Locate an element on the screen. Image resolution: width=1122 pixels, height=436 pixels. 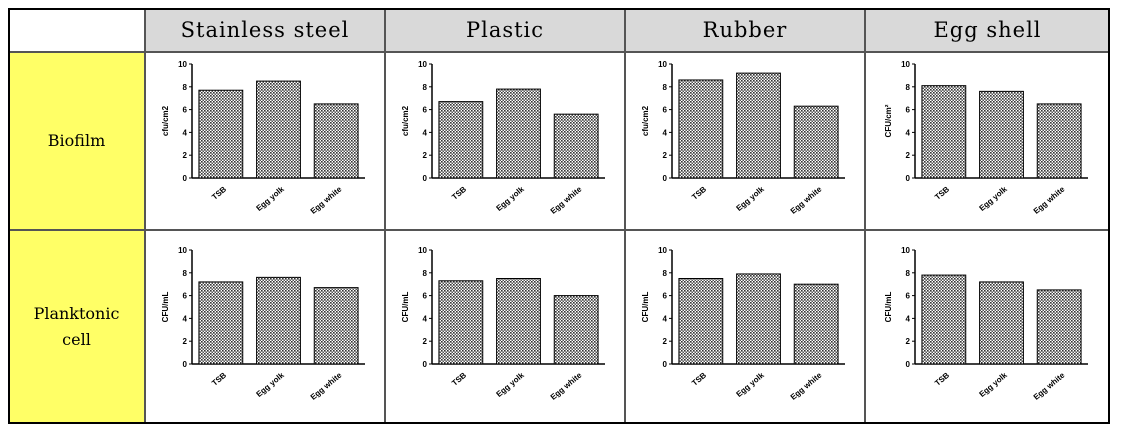
chart-cell: CFU/cm² 0 2 4 6 8 10 TSB Egg yolk Egg white is located at coordinates (987, 141).